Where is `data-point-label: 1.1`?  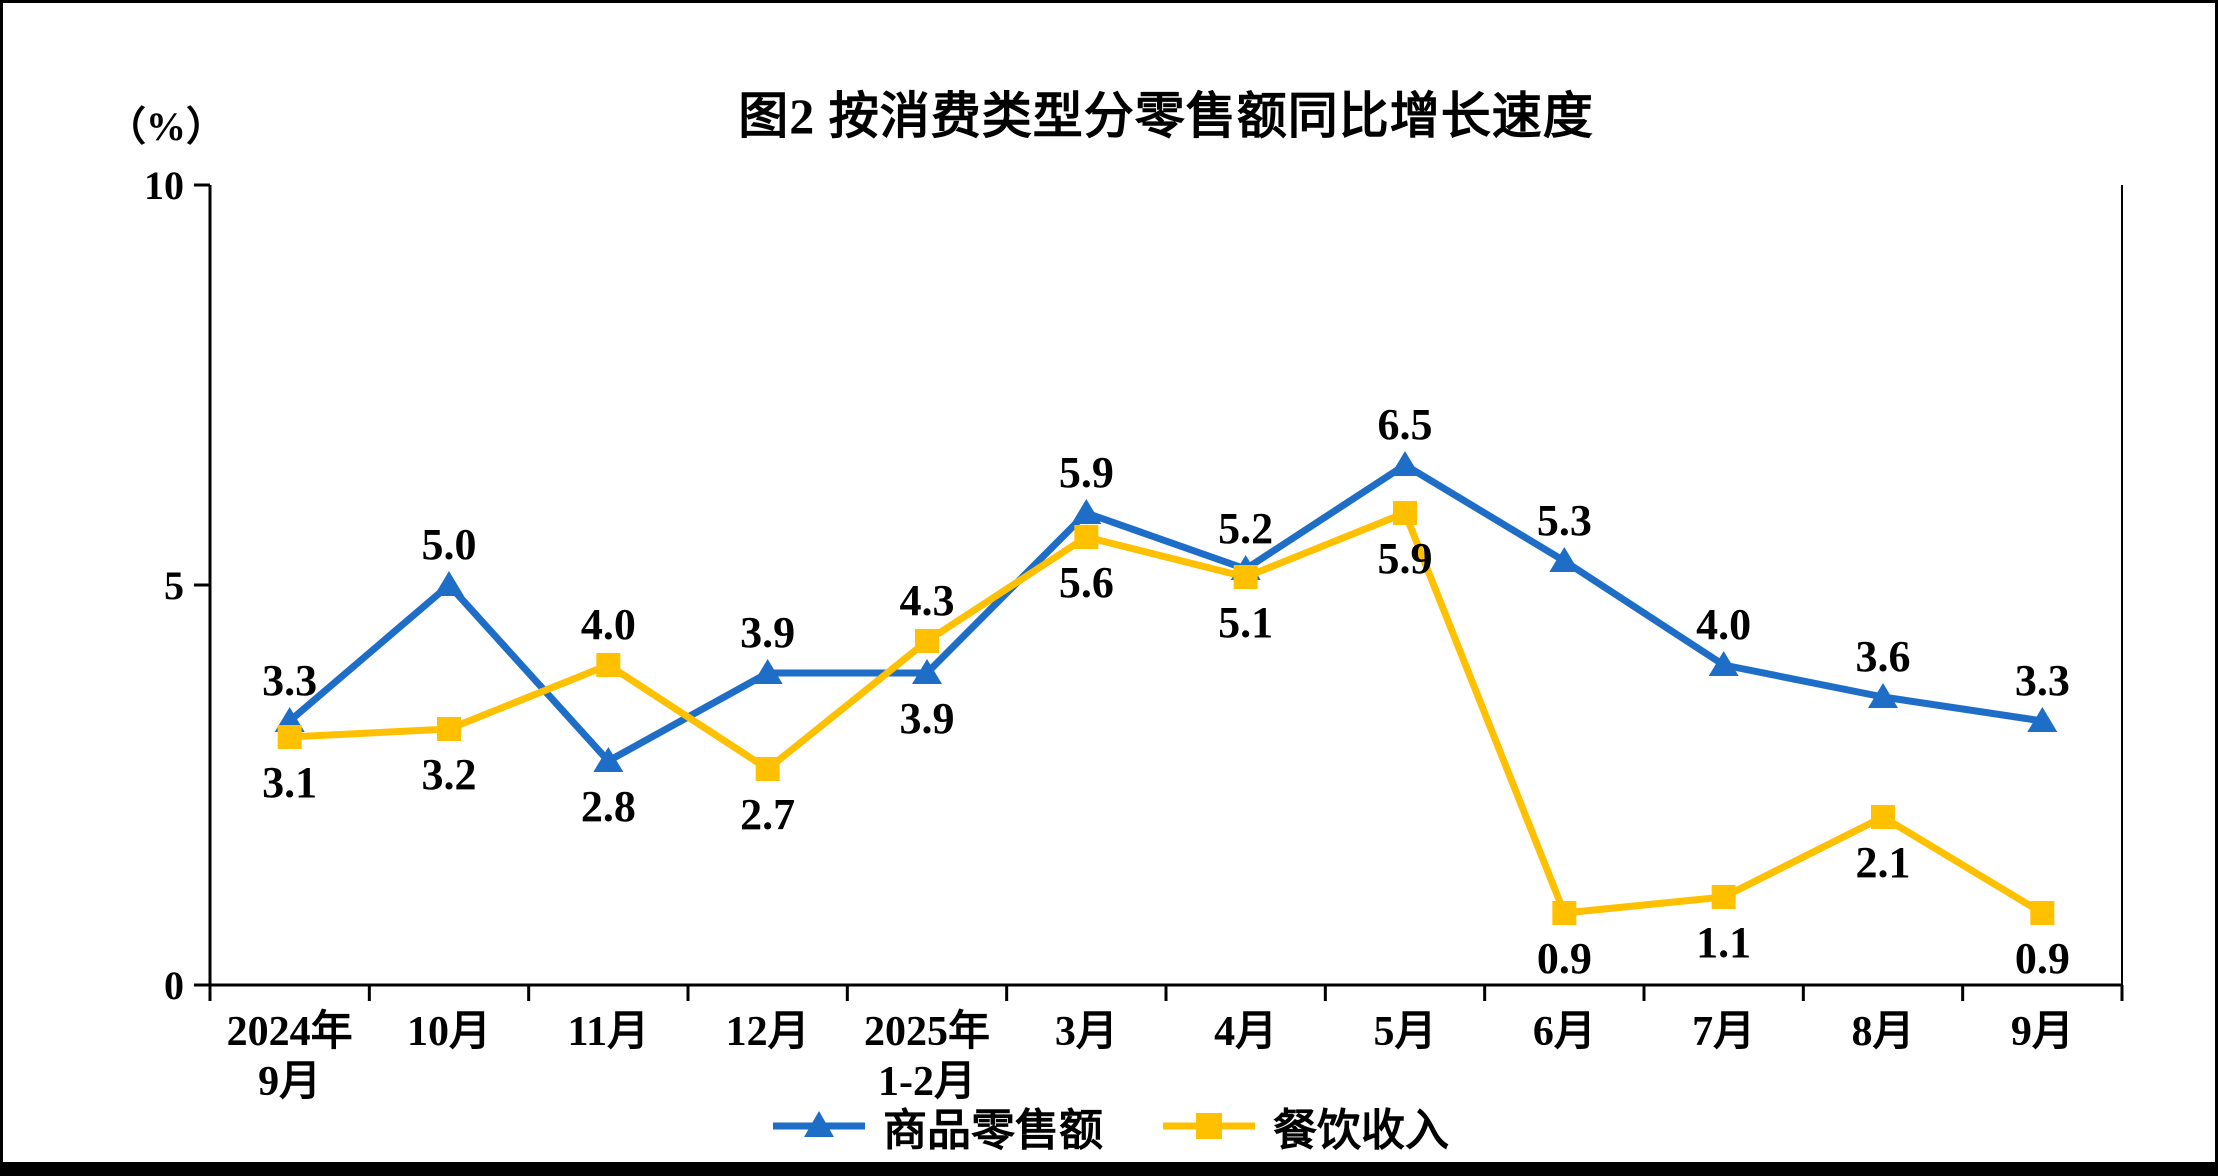 data-point-label: 1.1 is located at coordinates (1723, 942).